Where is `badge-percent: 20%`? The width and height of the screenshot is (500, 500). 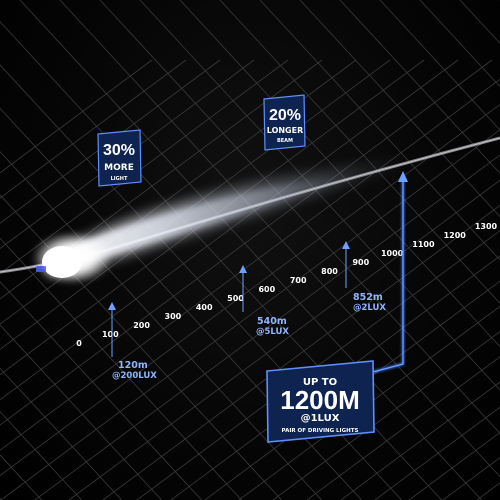
badge-percent: 20% is located at coordinates (285, 115).